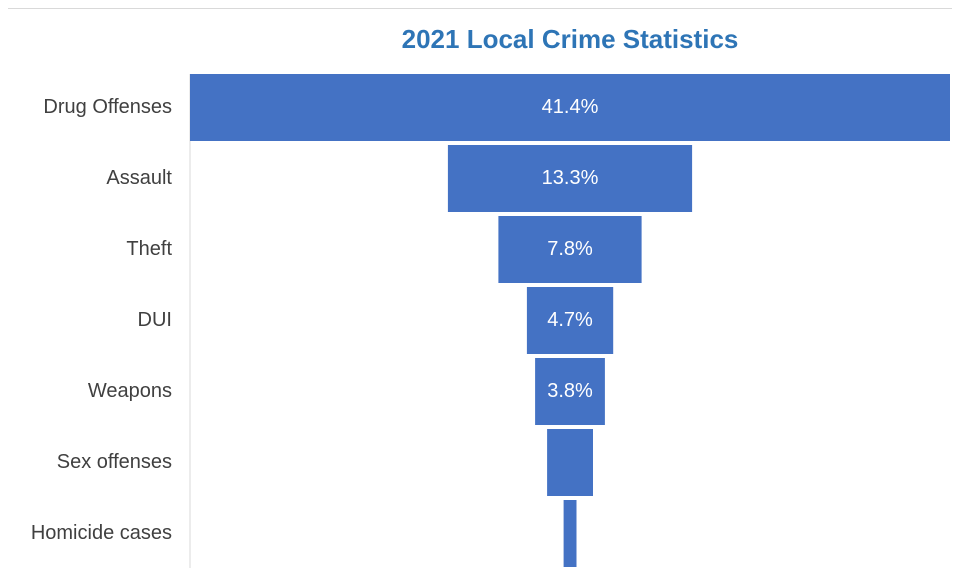 Image resolution: width=957 pixels, height=580 pixels. I want to click on data-label: 13.3%, so click(570, 178).